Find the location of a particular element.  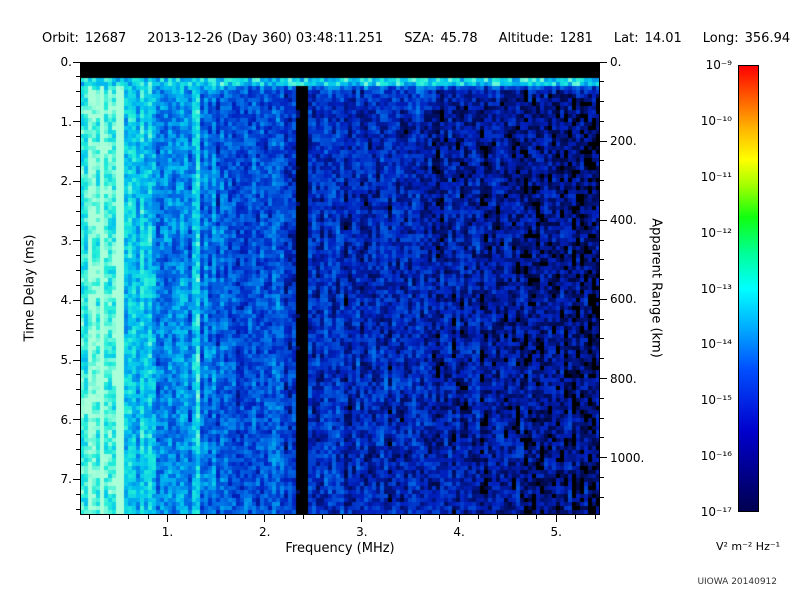

sza-value: 45.78 is located at coordinates (459, 38).